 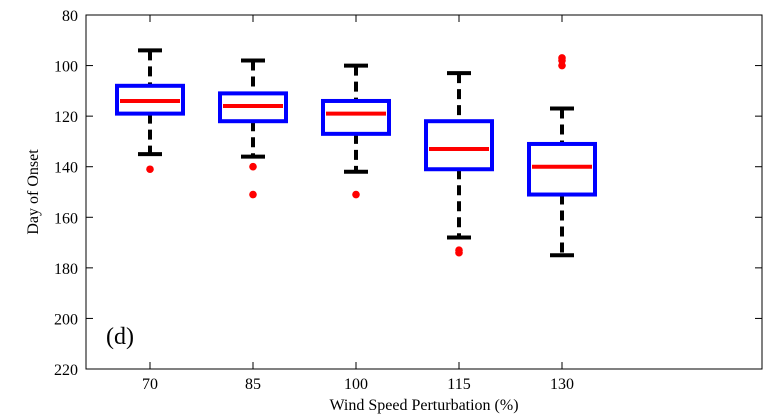 I want to click on y-tick-label: 160, so click(x=66, y=218).